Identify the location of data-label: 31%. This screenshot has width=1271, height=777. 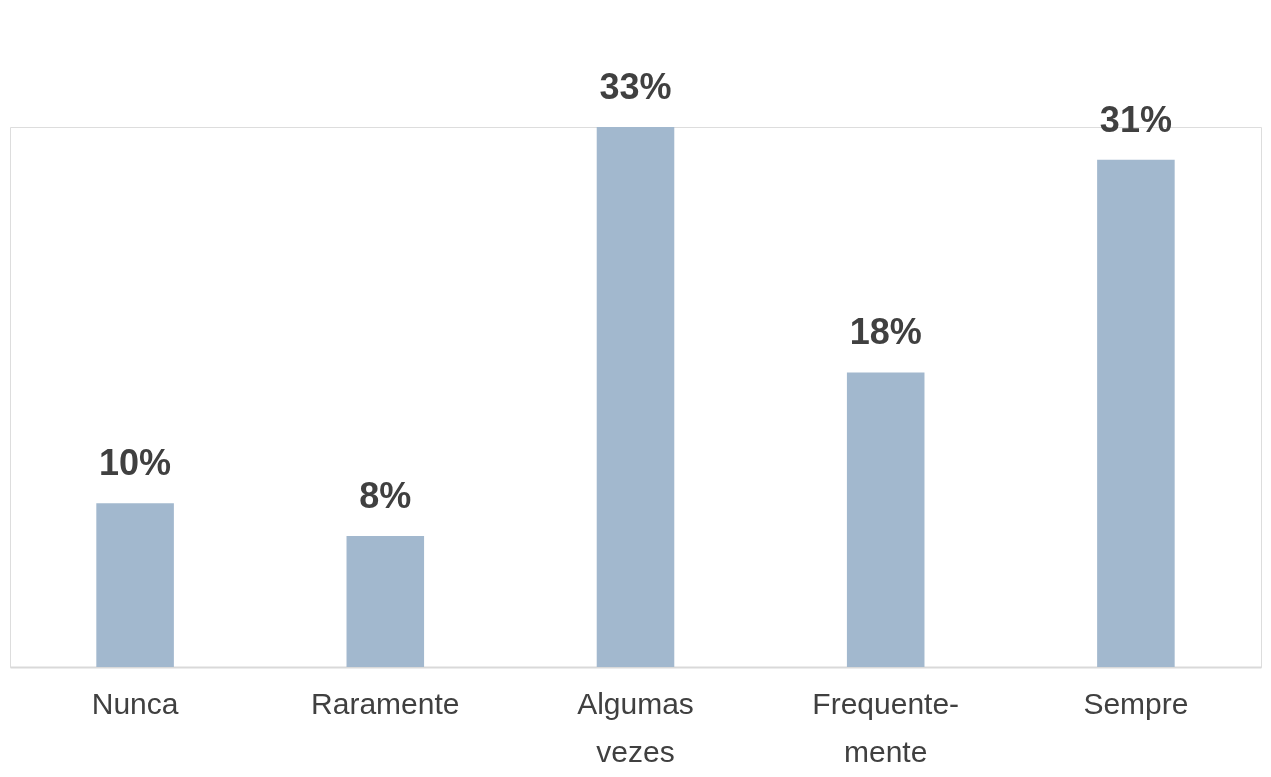
(1135, 119).